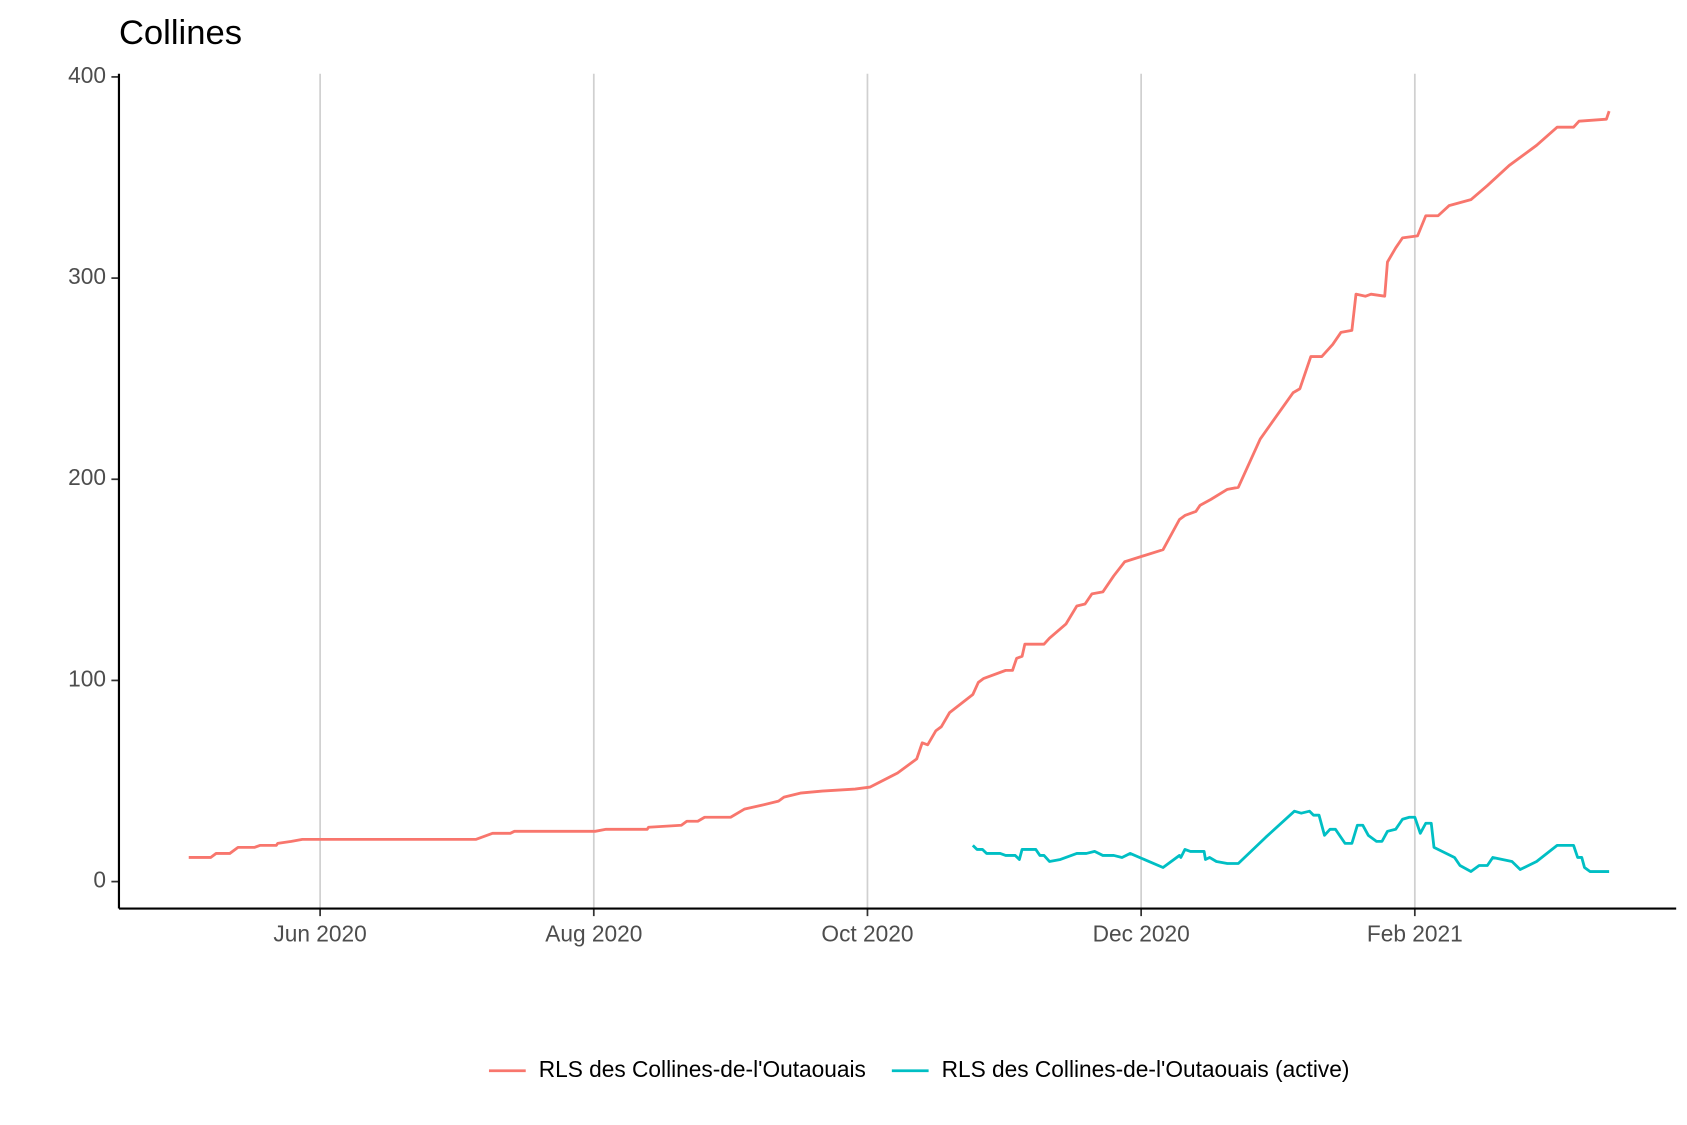 The image size is (1687, 1125). I want to click on x-tick-label: Dec 2020, so click(1141, 934).